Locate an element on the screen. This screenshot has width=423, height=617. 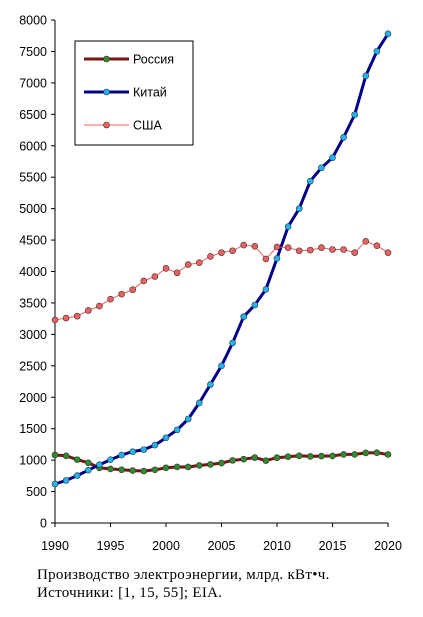
x-tick-label: 1995 is located at coordinates (111, 546).